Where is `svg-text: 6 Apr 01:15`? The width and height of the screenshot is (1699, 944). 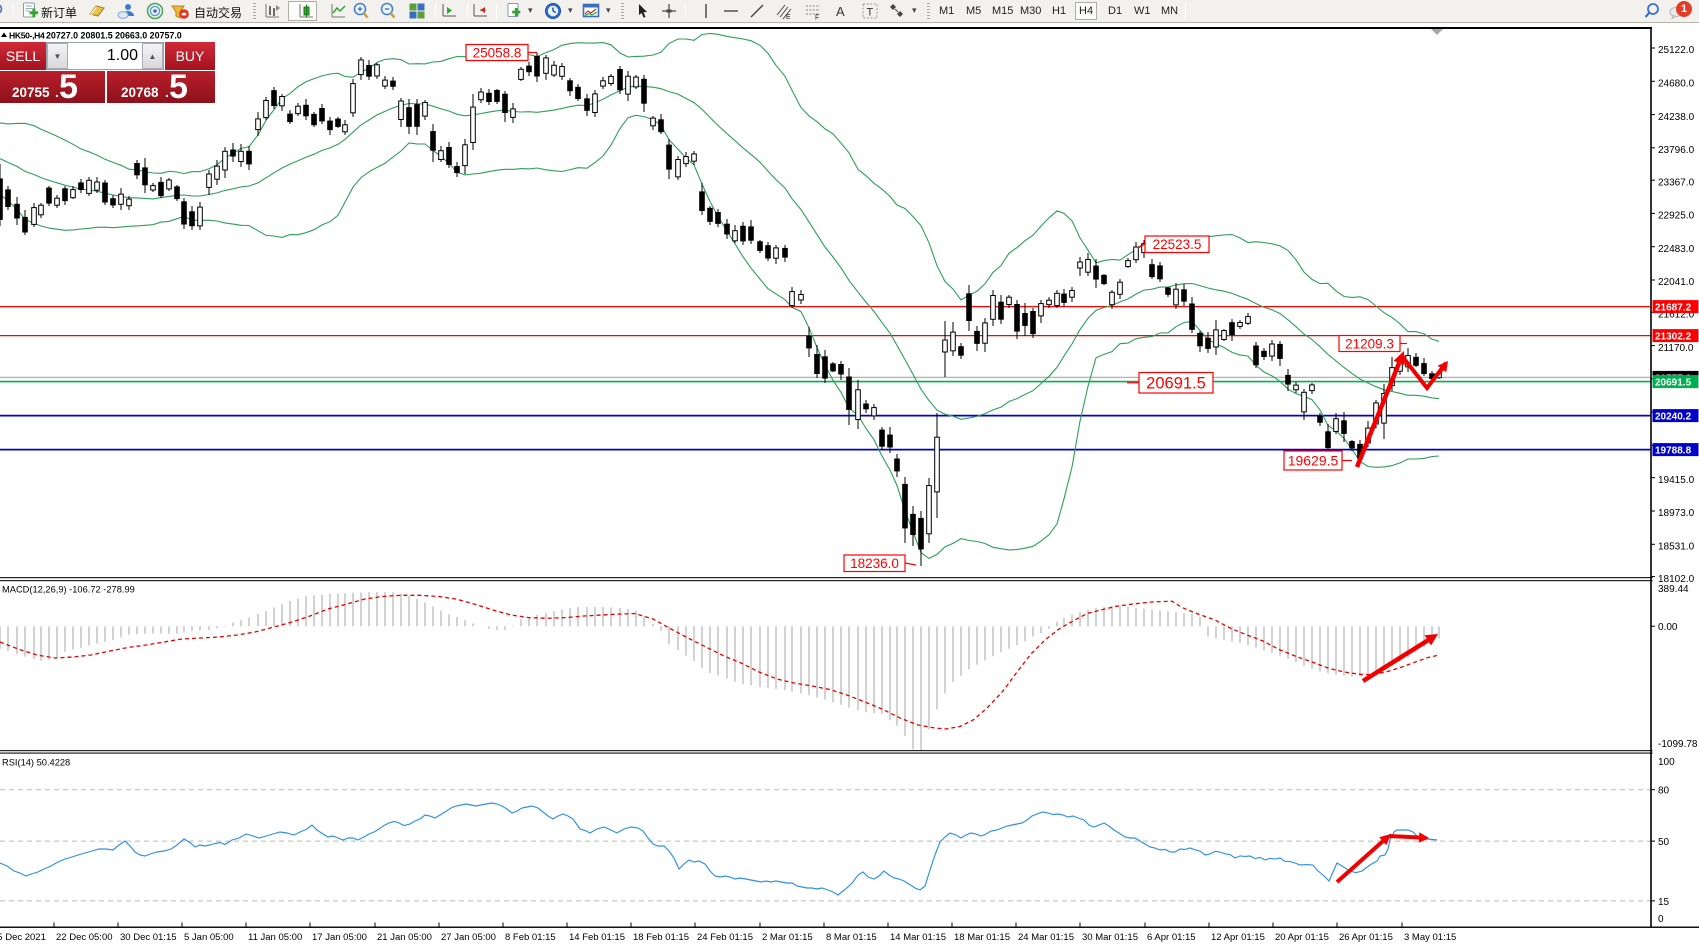 svg-text: 6 Apr 01:15 is located at coordinates (1171, 937).